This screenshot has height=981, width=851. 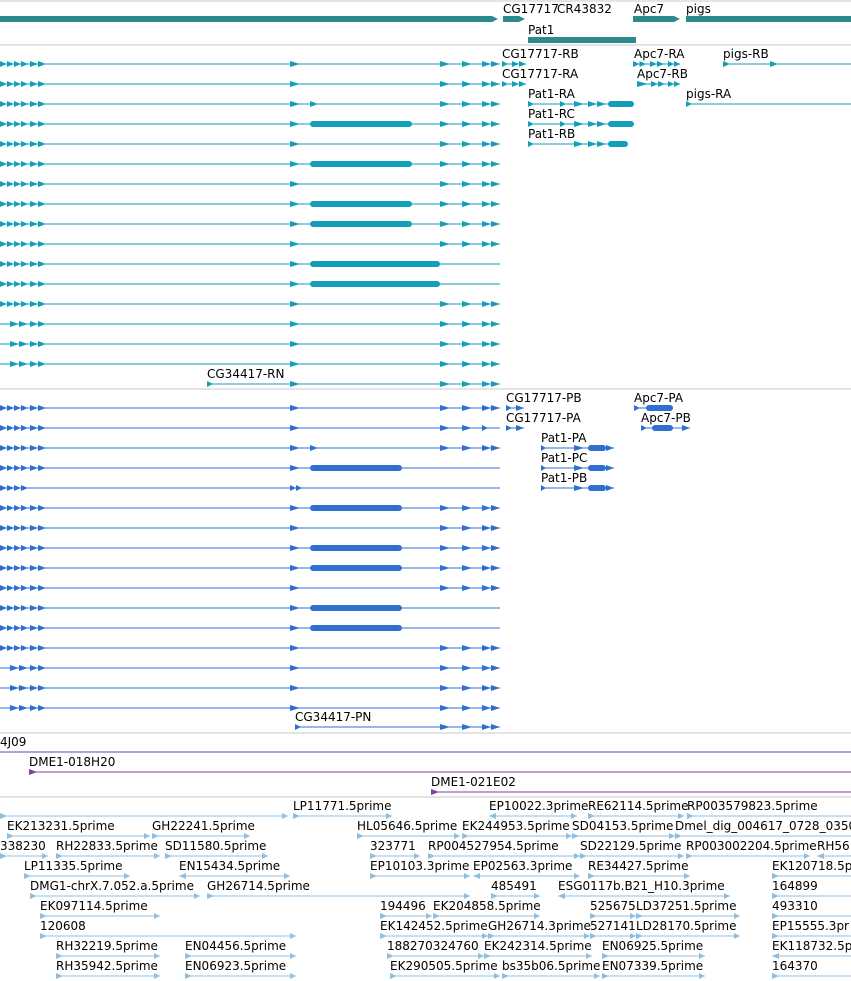 What do you see at coordinates (234, 869) in the screenshot?
I see `est-feature: EN15434.5prime` at bounding box center [234, 869].